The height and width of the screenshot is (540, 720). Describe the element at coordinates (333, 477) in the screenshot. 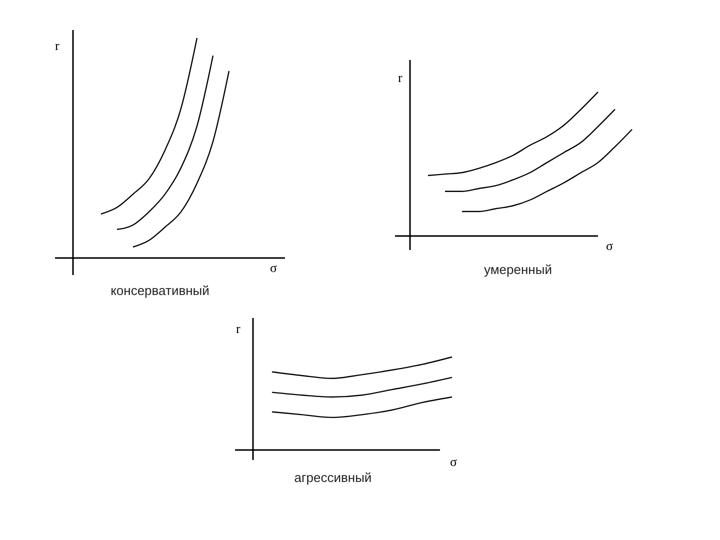

I see `text: агрессивный` at that location.